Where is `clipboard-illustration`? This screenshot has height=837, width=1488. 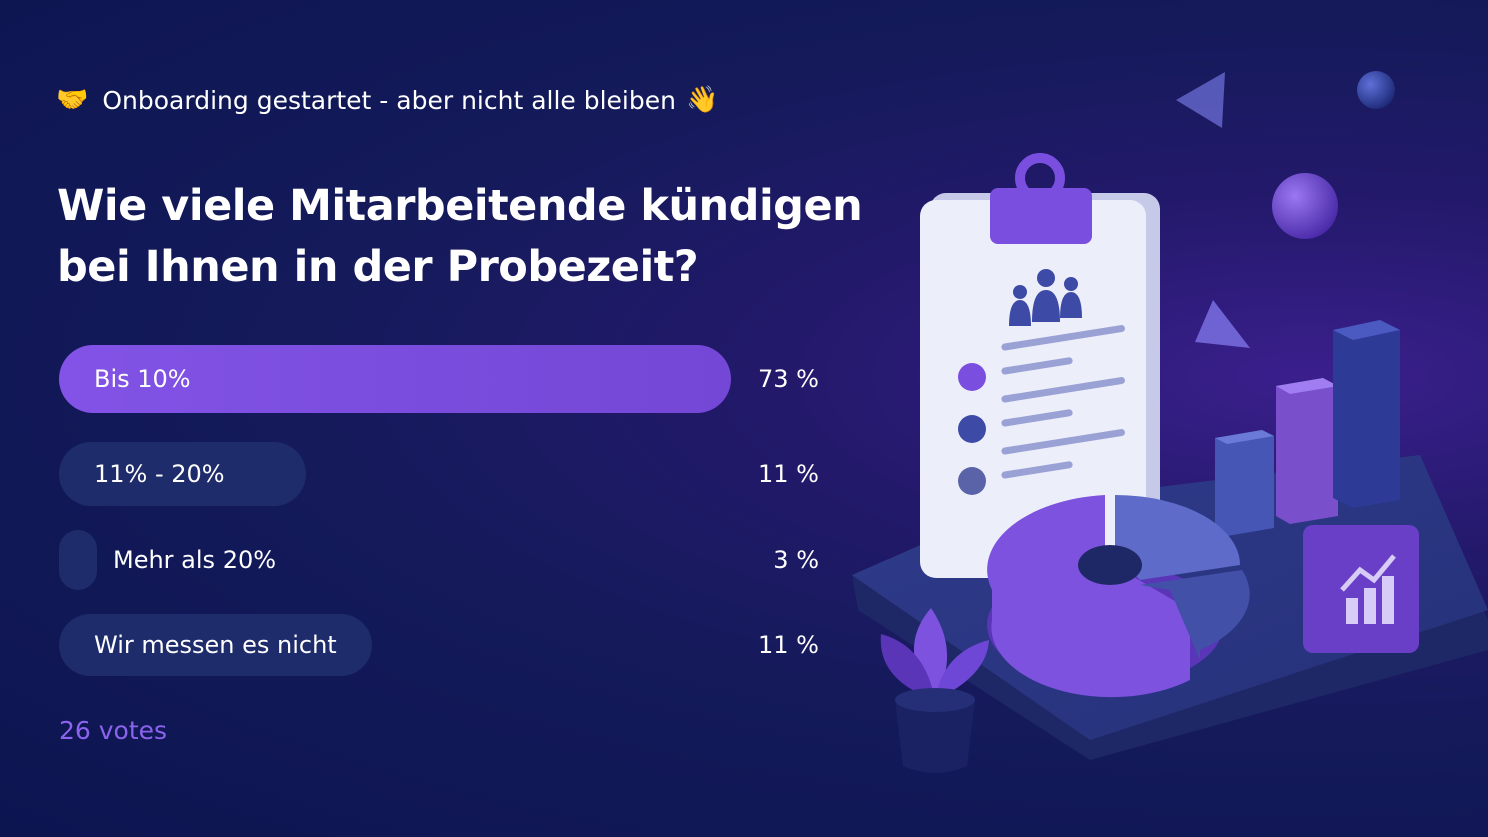
clipboard-illustration is located at coordinates (1040, 365).